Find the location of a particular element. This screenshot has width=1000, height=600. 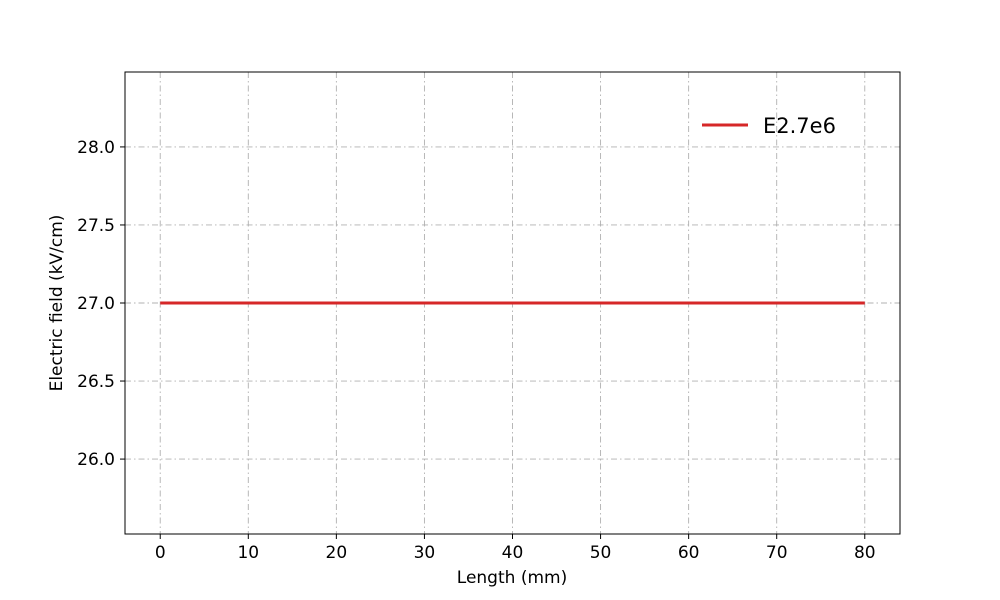

x-axis: 0 10 20 30 40 50 60 70 80 is located at coordinates (515, 548).